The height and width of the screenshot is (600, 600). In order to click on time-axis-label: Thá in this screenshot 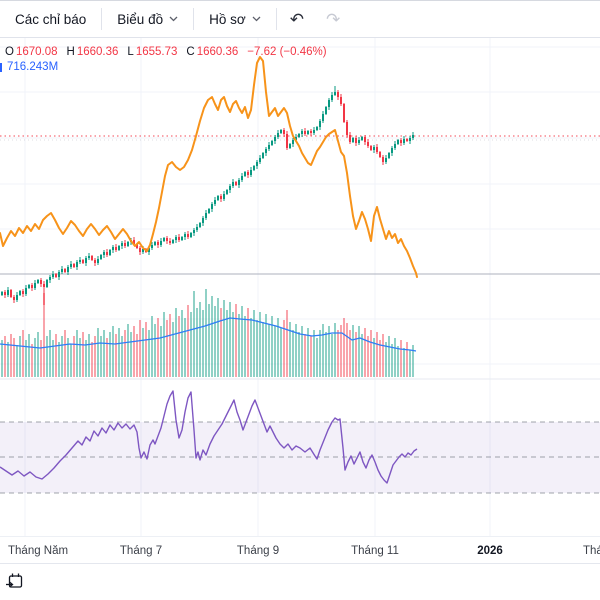, I will do `click(591, 551)`.